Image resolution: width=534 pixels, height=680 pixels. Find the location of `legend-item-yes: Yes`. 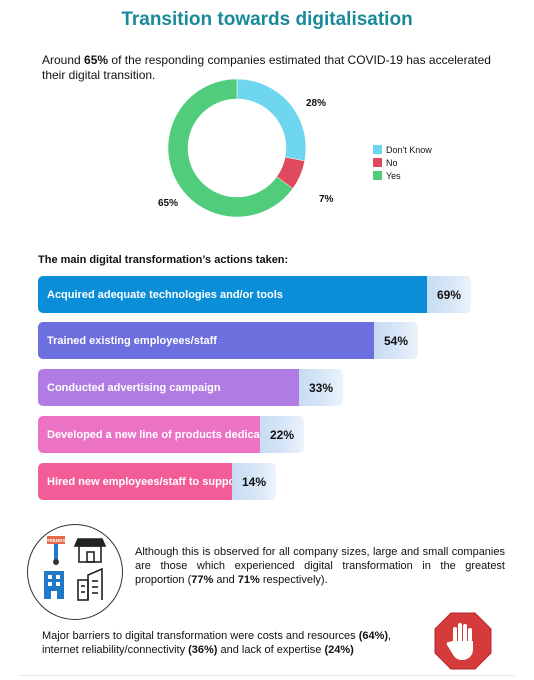

legend-item-yes: Yes is located at coordinates (402, 175).